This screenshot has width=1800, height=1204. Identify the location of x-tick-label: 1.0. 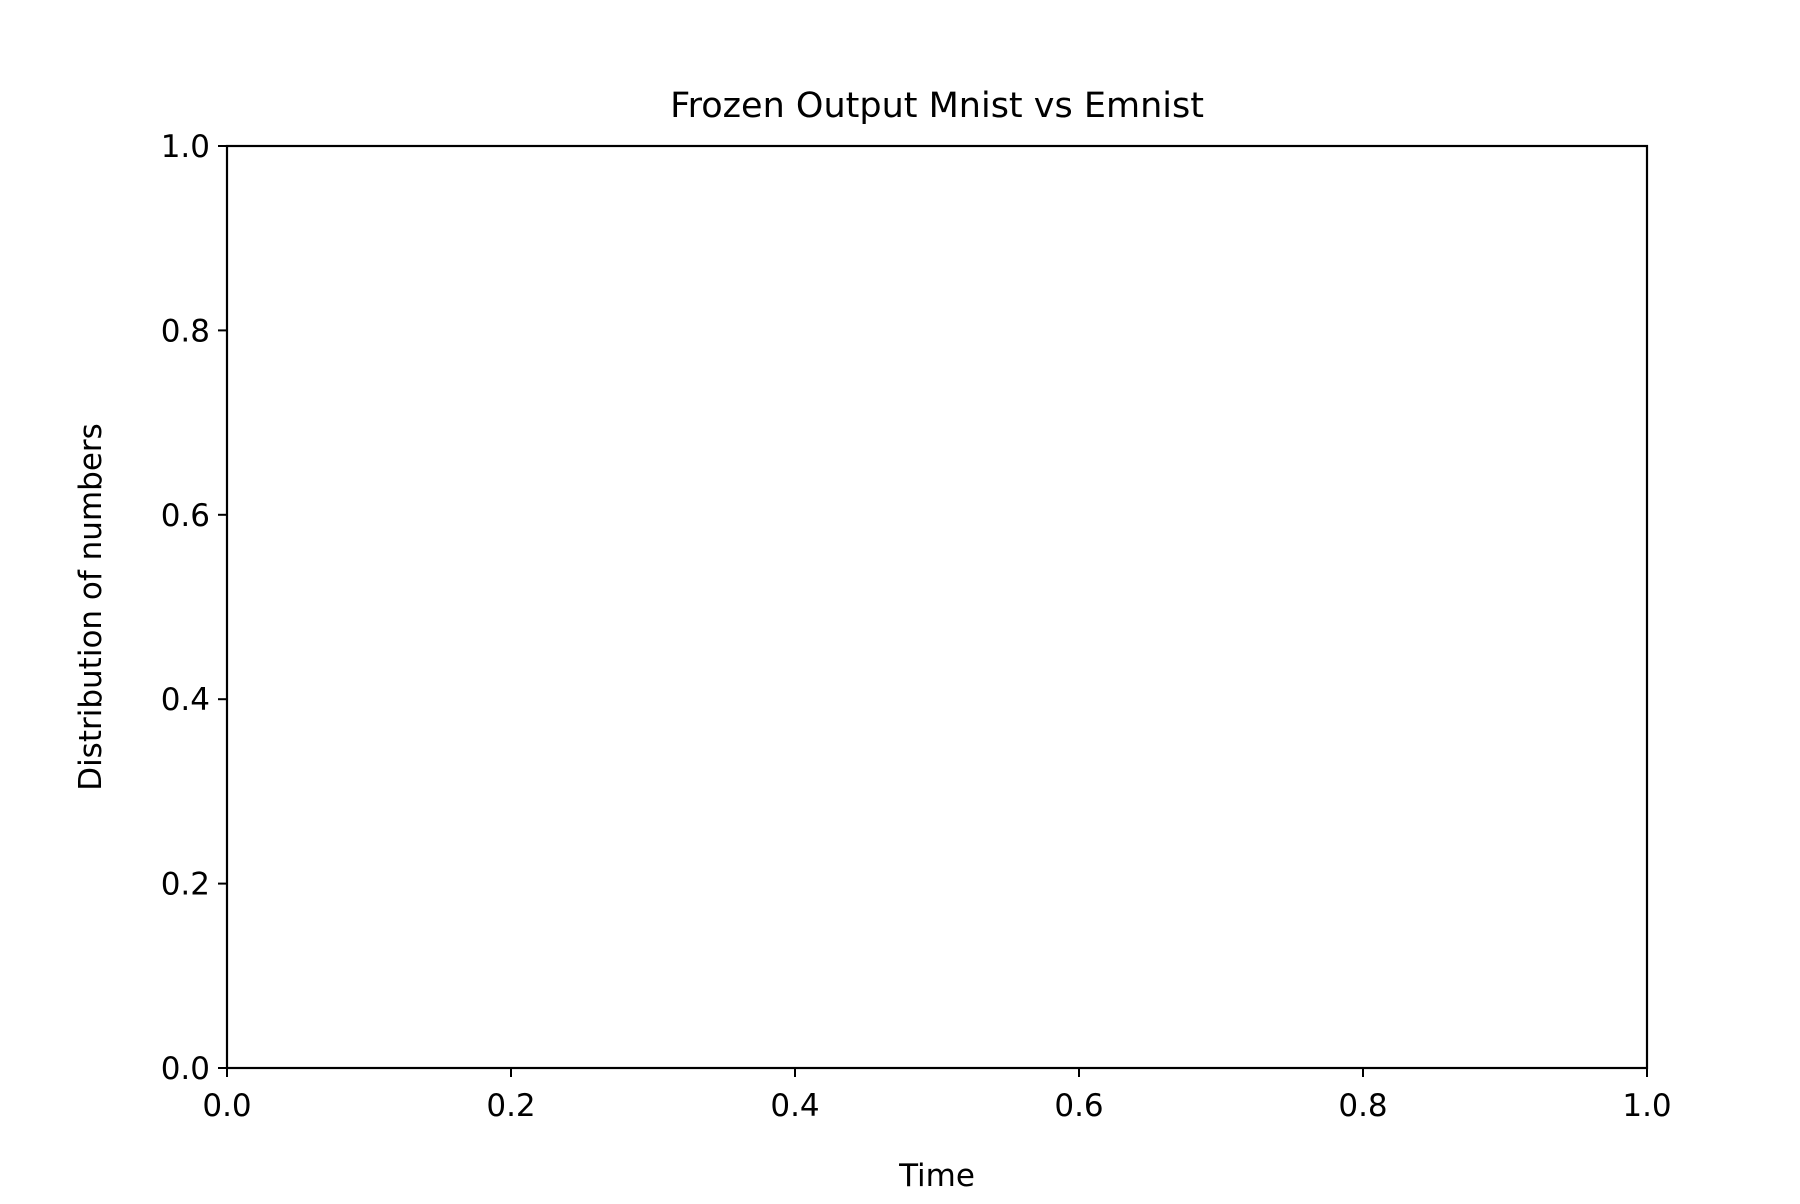
(1646, 1106).